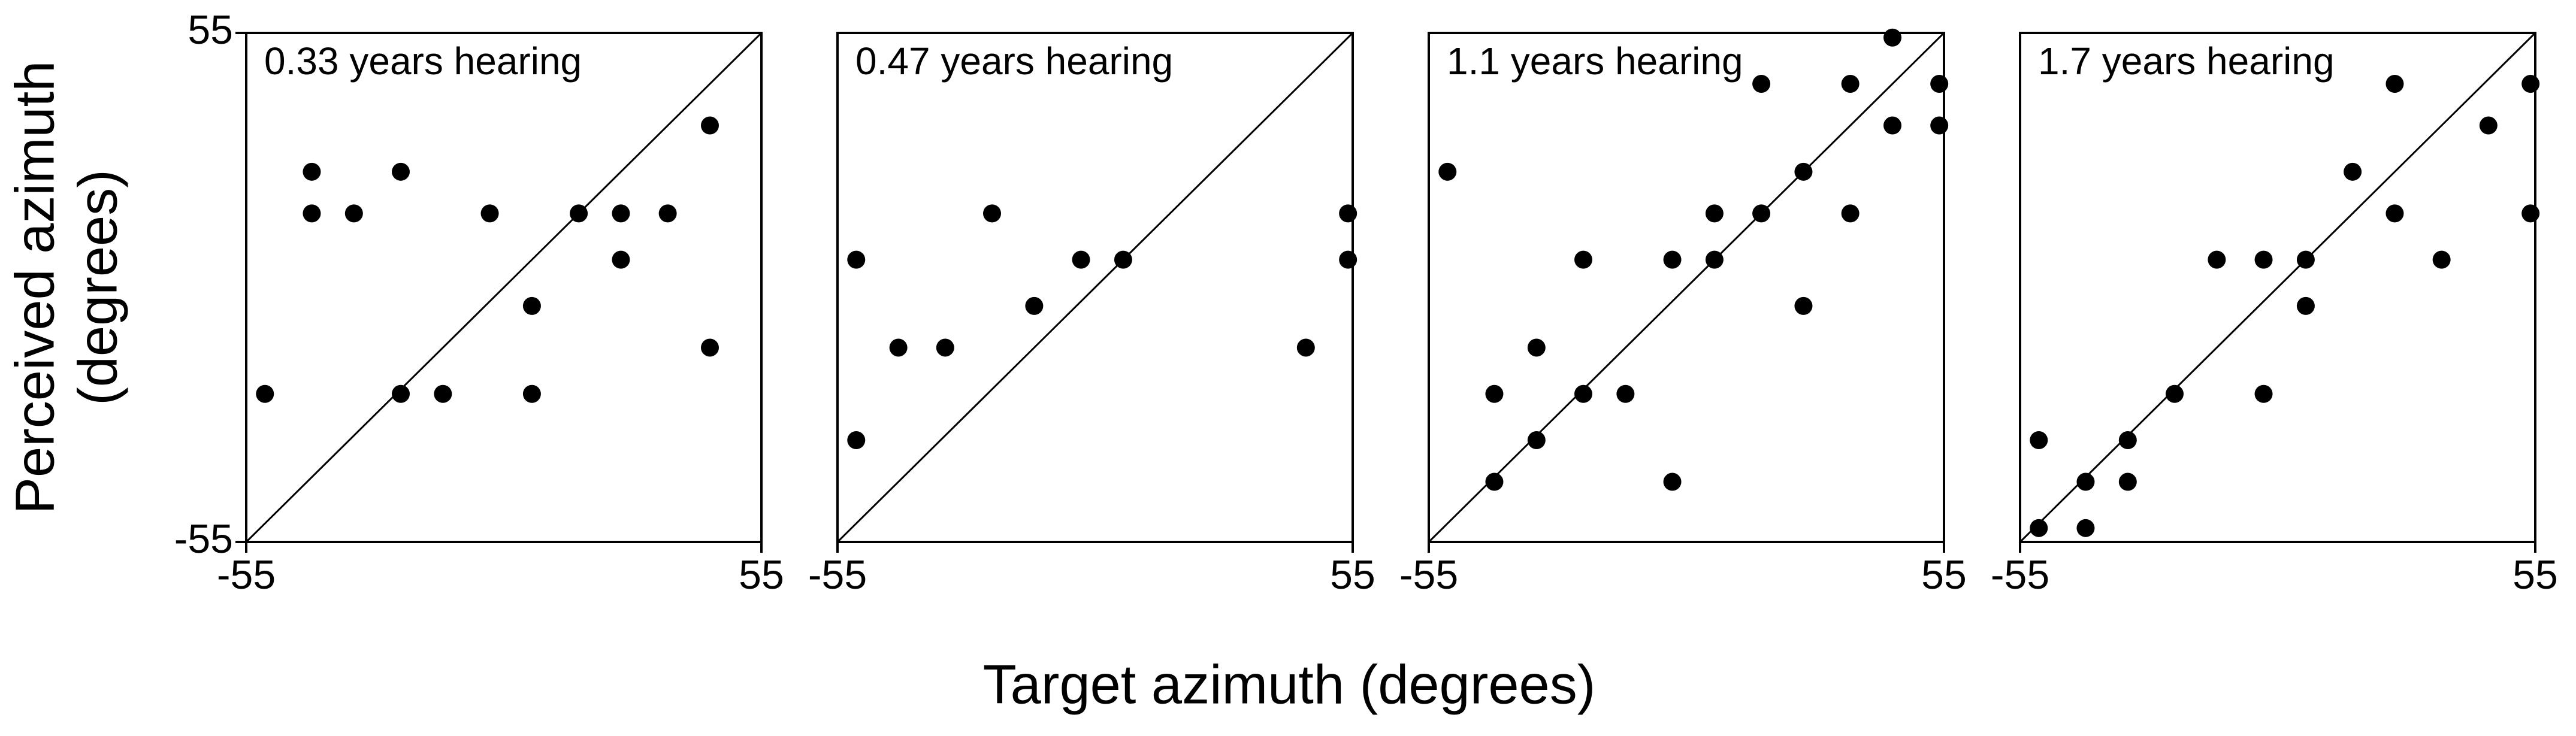 The image size is (2576, 736). Describe the element at coordinates (1014, 61) in the screenshot. I see `panel-title: 0.47 years hearing` at that location.